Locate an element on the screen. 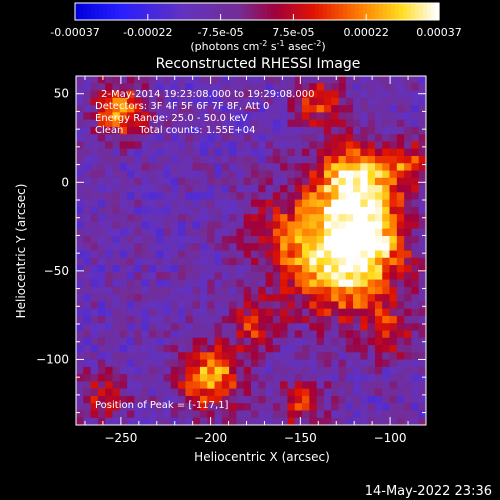 The image size is (500, 500). colorbar-step is located at coordinates (361, 11).